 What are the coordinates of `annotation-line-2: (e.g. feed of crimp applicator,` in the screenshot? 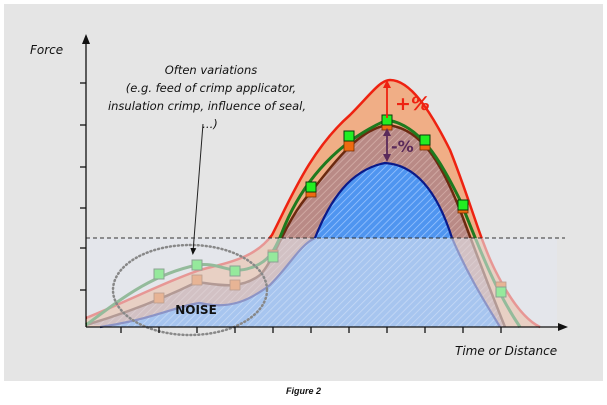 It's located at (211, 88).